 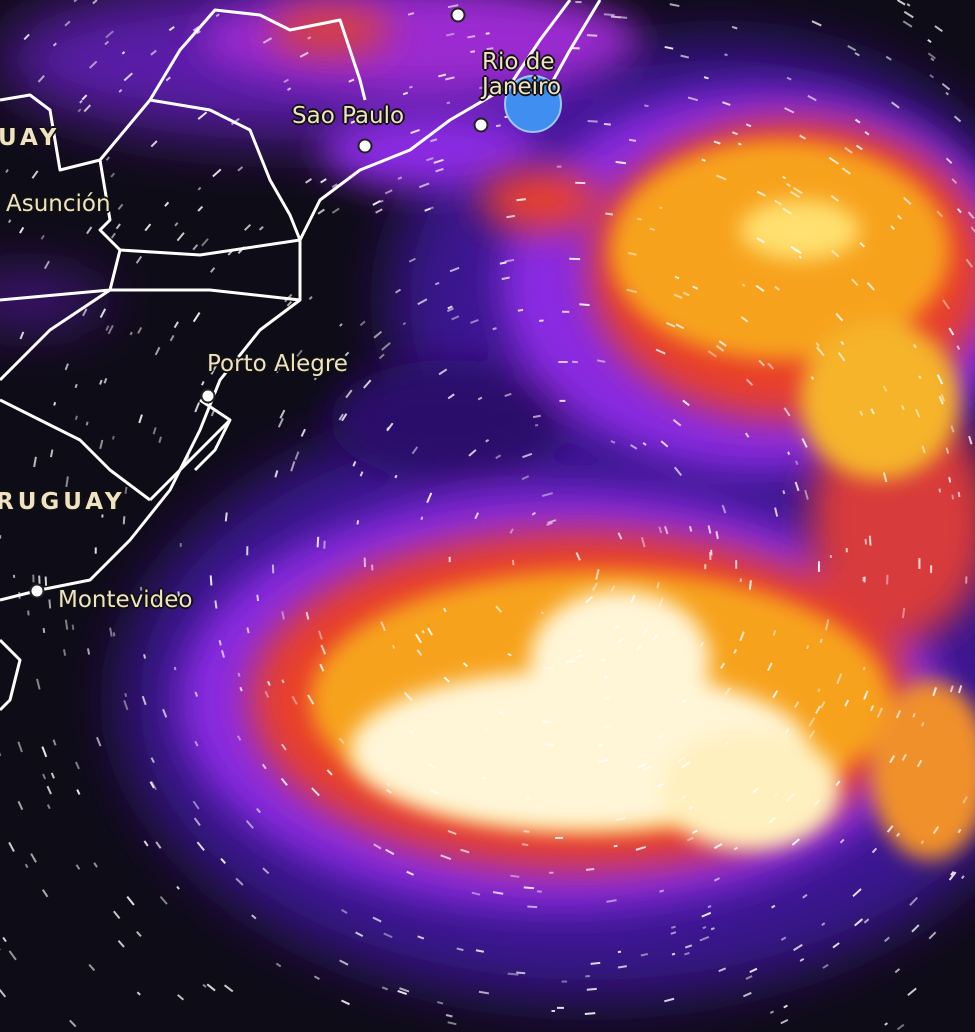 I want to click on current-location-marker, so click(x=533, y=104).